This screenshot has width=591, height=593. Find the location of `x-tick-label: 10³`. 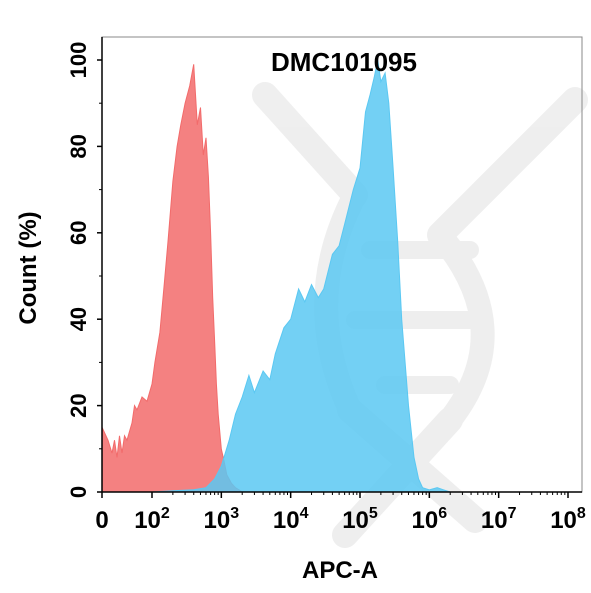

x-tick-label: 10³ is located at coordinates (222, 519).